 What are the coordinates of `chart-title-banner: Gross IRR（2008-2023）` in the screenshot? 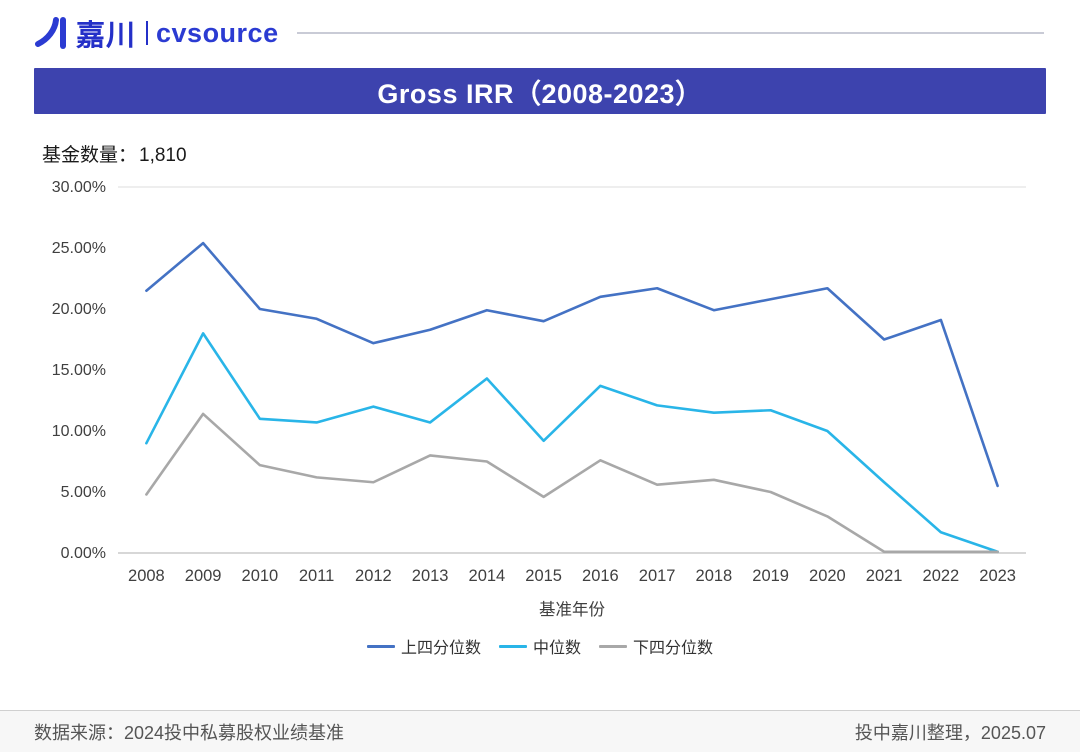 It's located at (540, 91).